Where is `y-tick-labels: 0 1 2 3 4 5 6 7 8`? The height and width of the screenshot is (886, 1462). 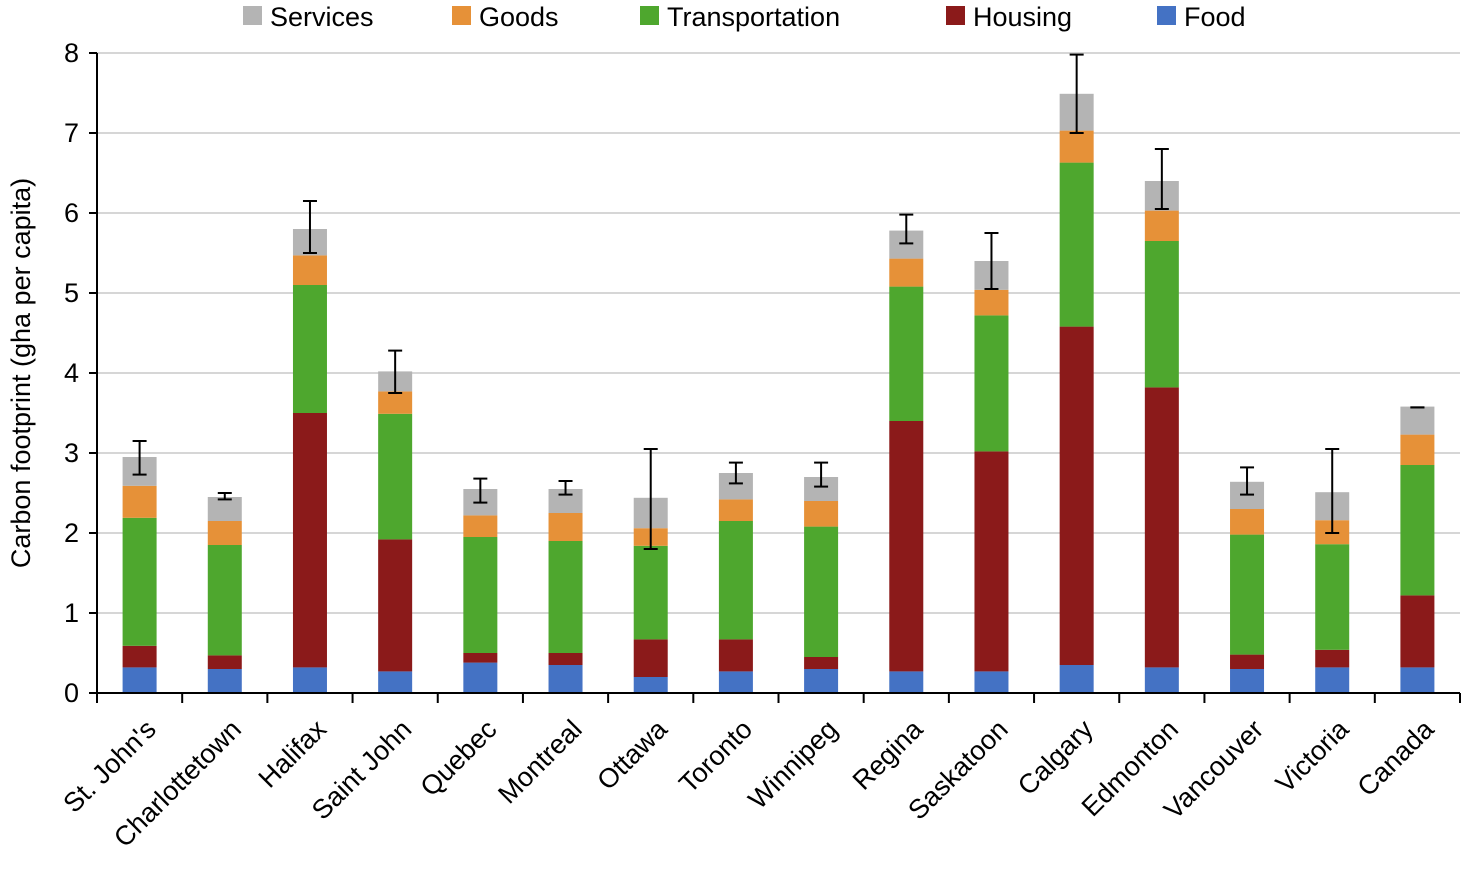
y-tick-labels: 0 1 2 3 4 5 6 7 8 is located at coordinates (71, 373).